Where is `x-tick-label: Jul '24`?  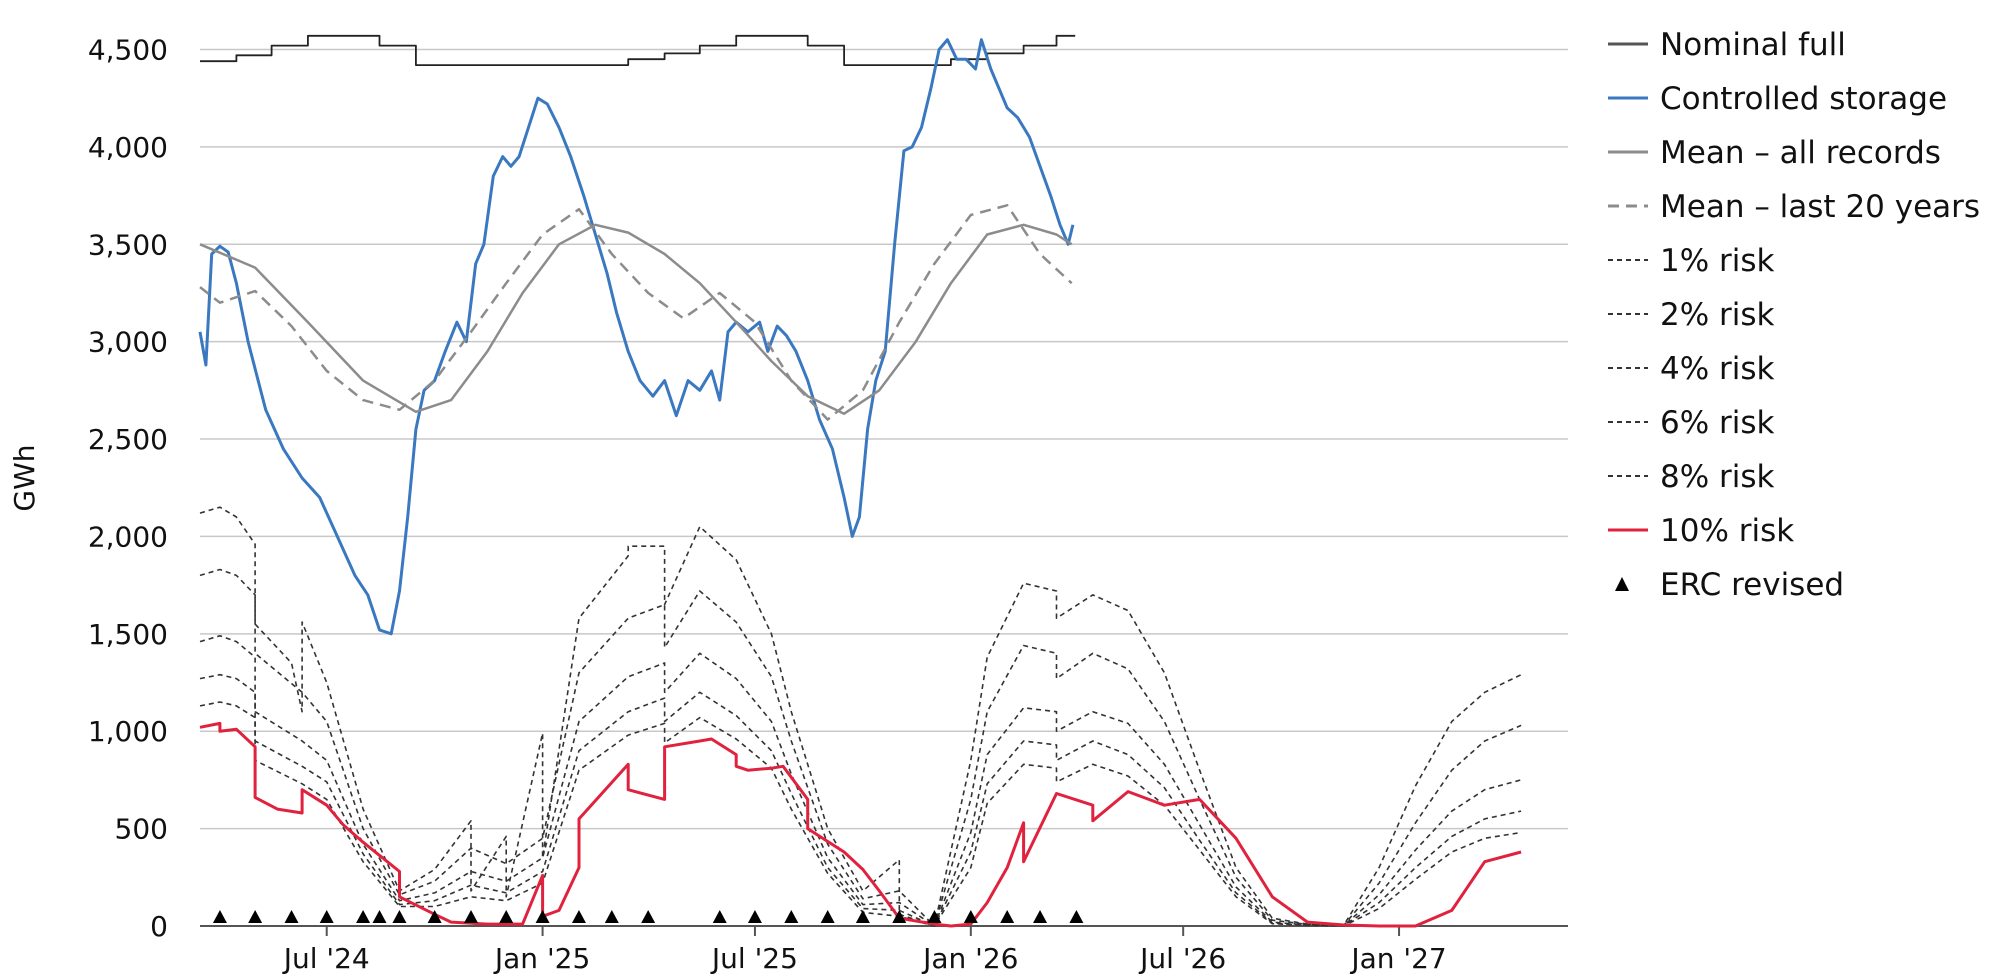
x-tick-label: Jul '24 is located at coordinates (326, 958).